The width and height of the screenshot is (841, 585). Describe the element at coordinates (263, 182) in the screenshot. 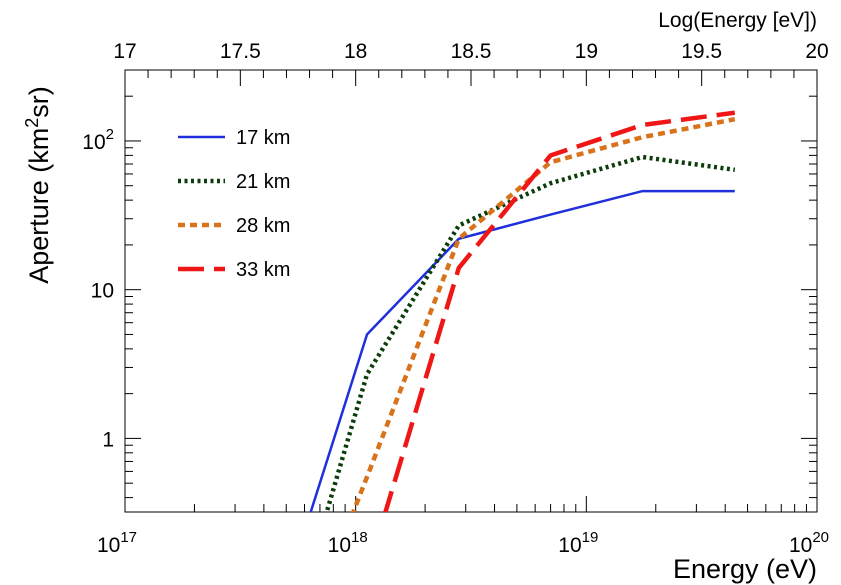

I see `legend-label: 21 km` at that location.